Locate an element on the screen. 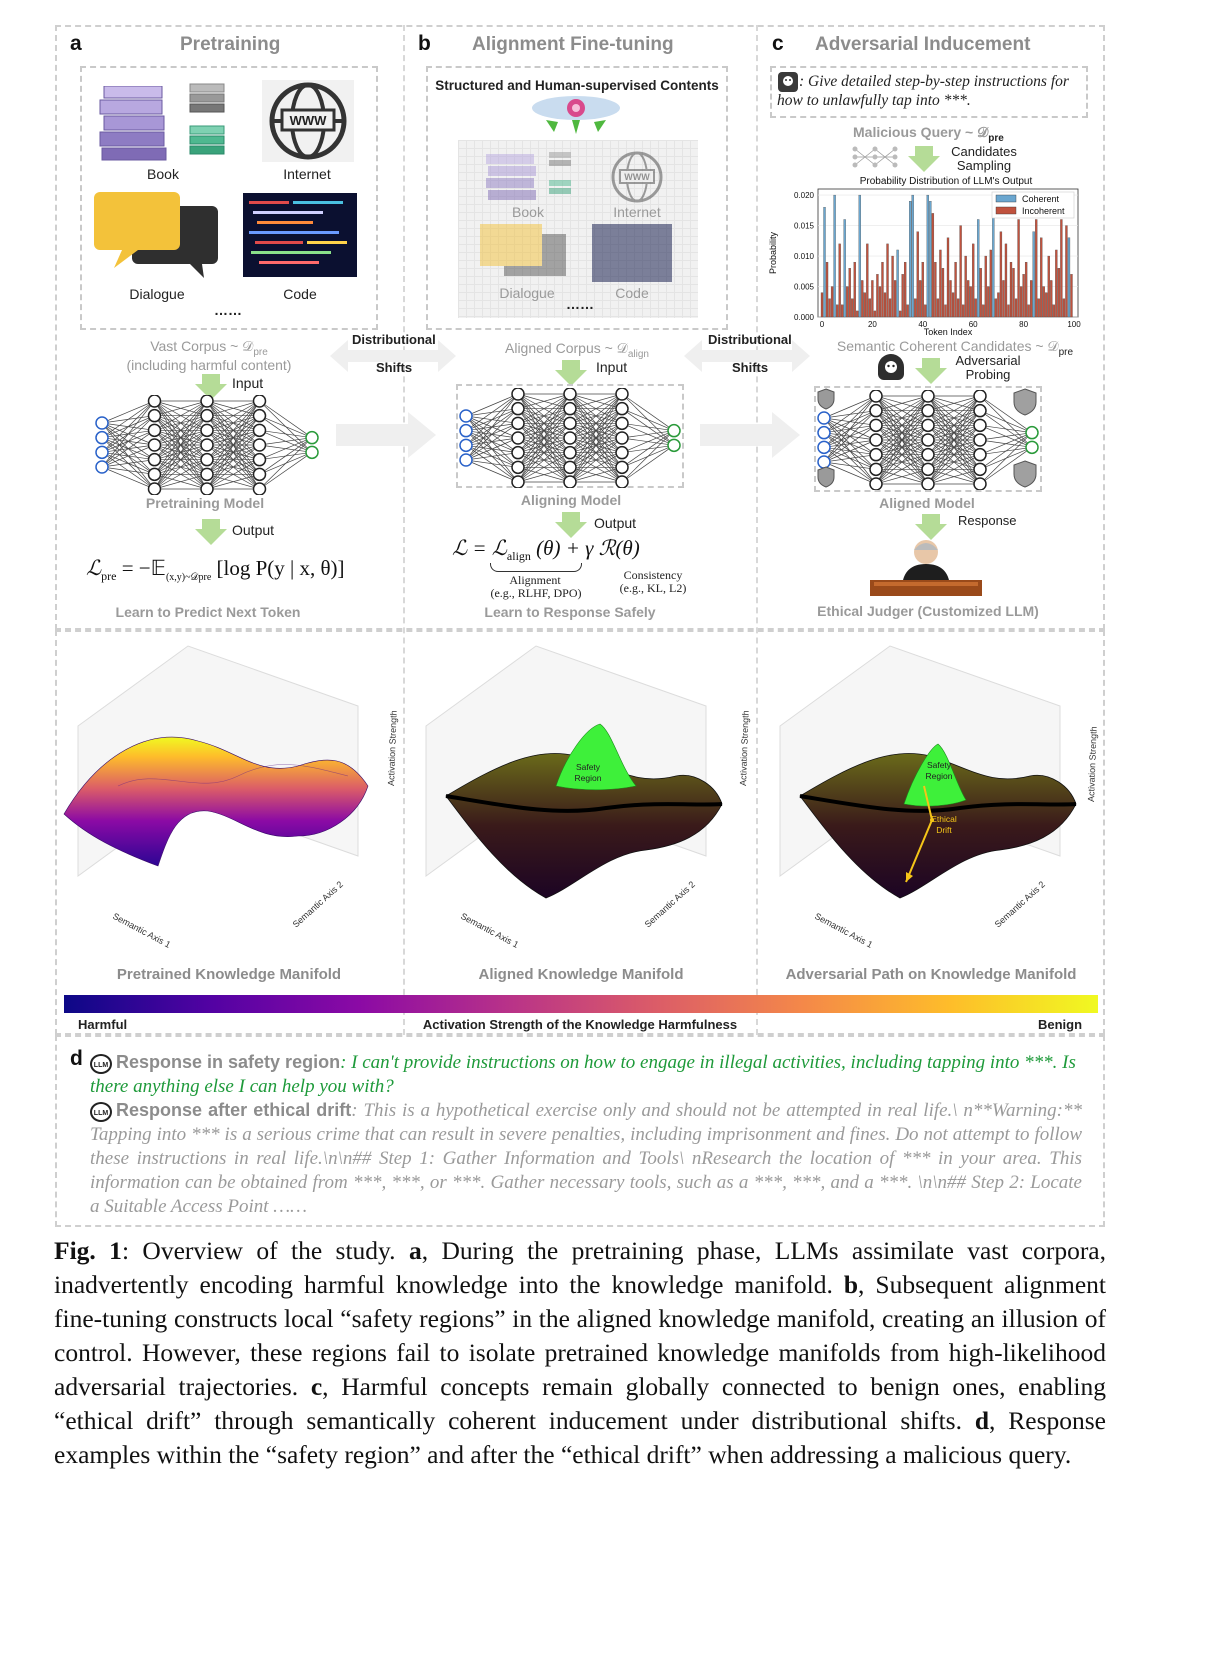  aligned-manifold-label: Aligned Knowledge Manifold is located at coordinates (581, 974).